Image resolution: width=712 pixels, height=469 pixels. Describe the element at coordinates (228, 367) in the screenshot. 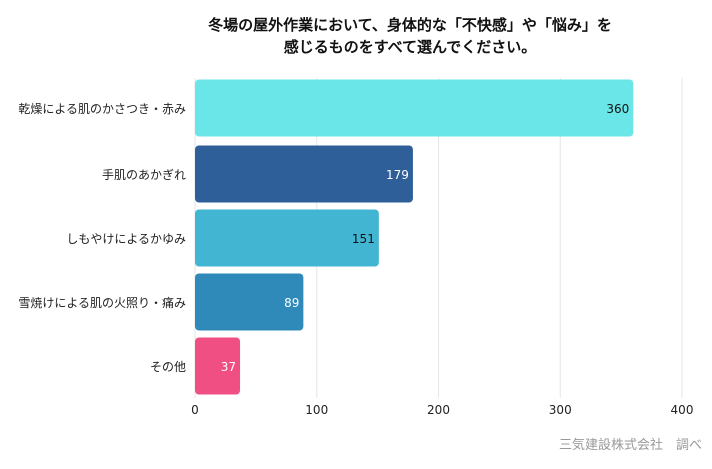

I see `bar-value-label: 37` at that location.